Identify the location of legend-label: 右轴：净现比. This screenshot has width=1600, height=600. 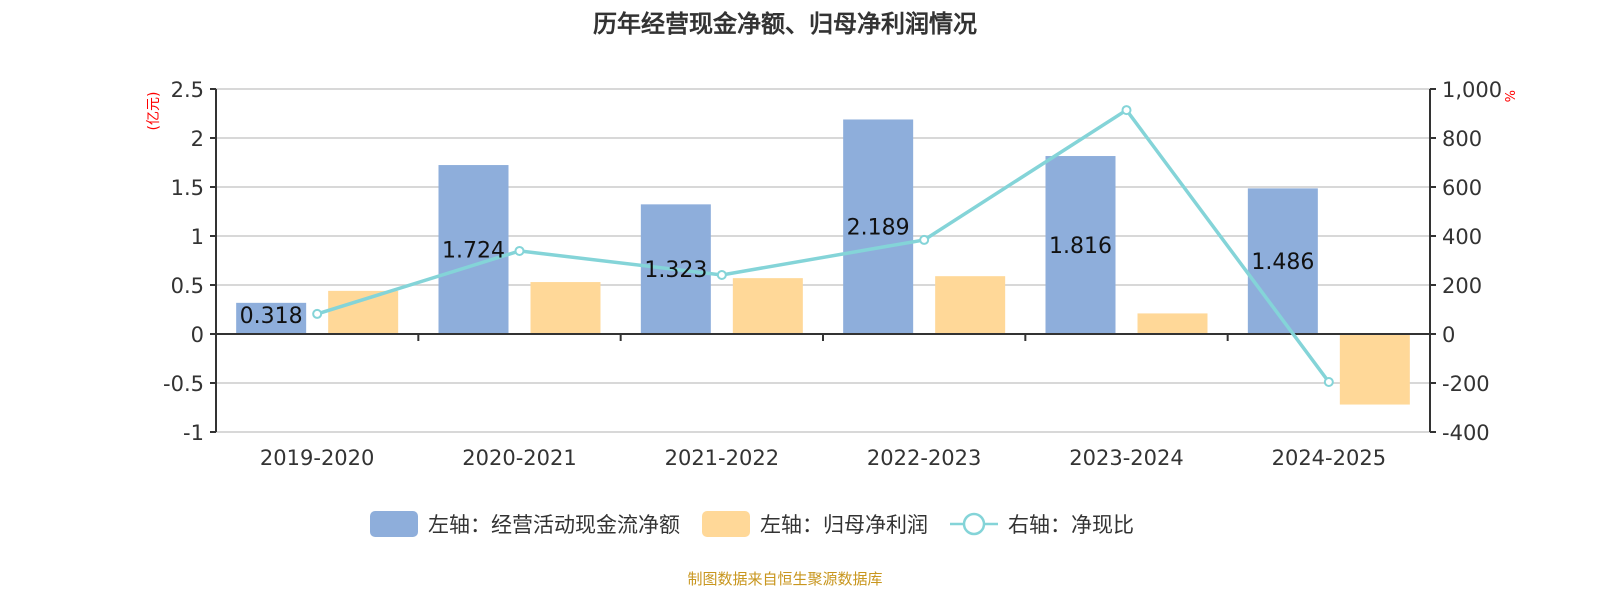
(1071, 525).